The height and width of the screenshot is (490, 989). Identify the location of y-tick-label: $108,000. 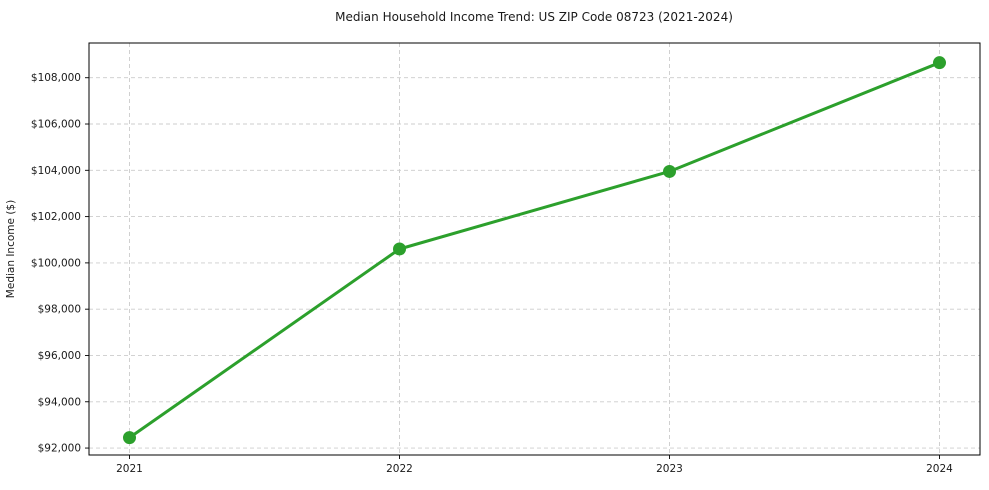
(56, 78).